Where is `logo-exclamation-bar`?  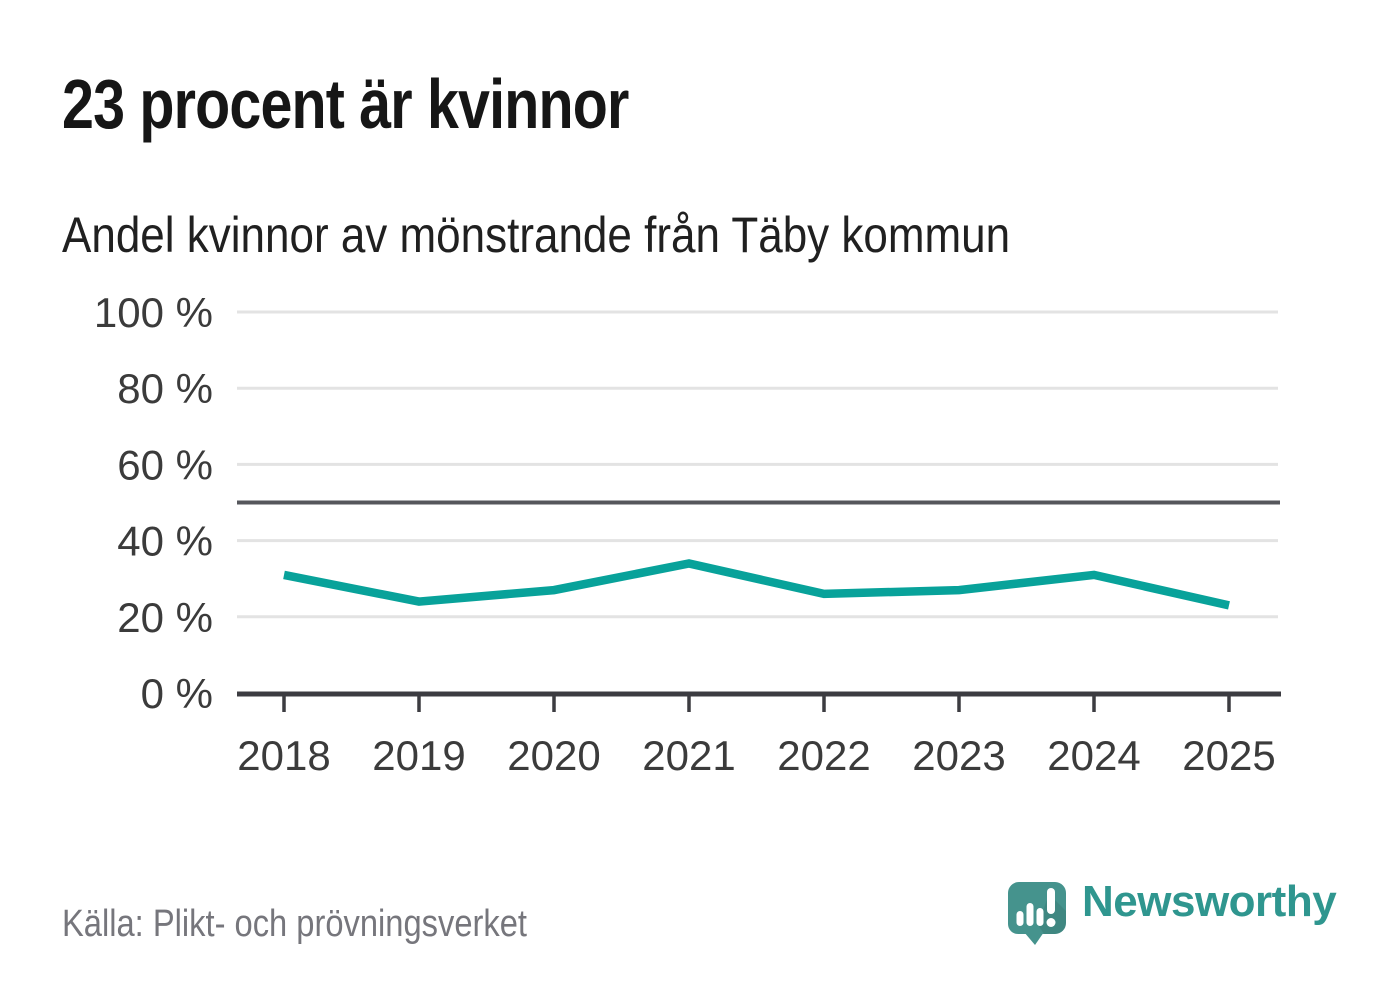 logo-exclamation-bar is located at coordinates (1051, 901).